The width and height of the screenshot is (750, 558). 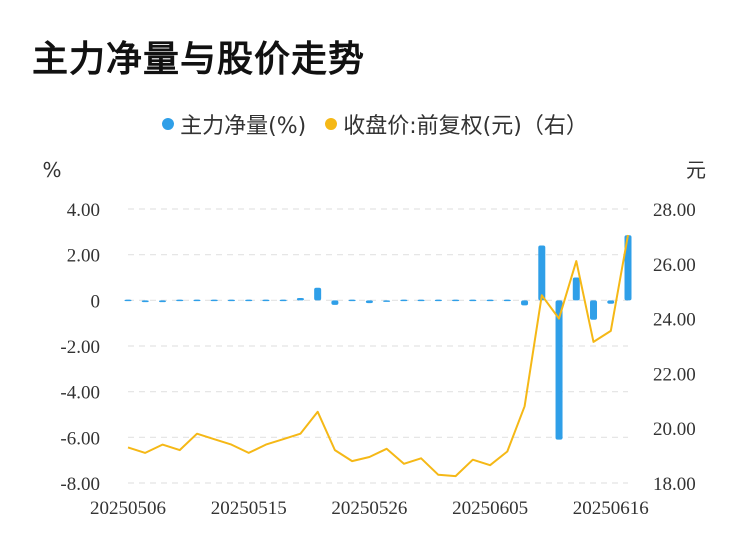 What do you see at coordinates (331, 124) in the screenshot?
I see `legend-marker-close-price` at bounding box center [331, 124].